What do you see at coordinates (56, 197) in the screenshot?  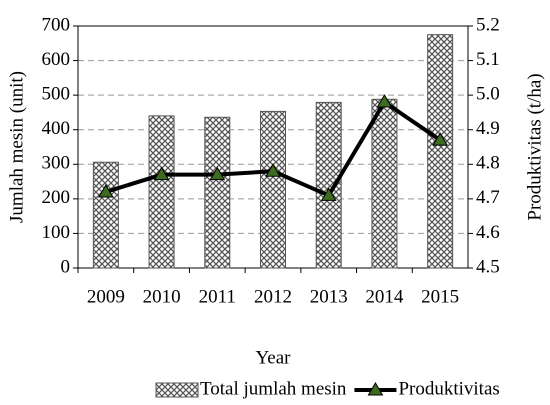 I see `y-tick-label: 200` at bounding box center [56, 197].